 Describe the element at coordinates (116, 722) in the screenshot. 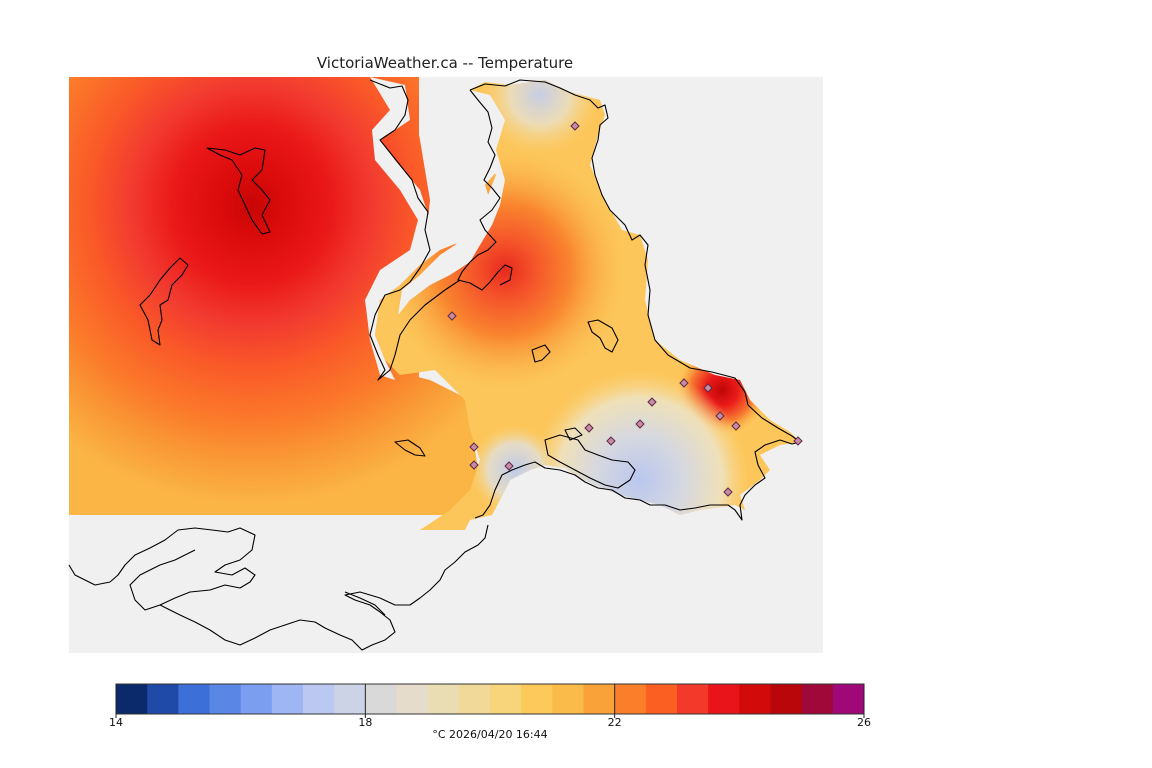

I see `colorbar-tick-label: 14` at that location.